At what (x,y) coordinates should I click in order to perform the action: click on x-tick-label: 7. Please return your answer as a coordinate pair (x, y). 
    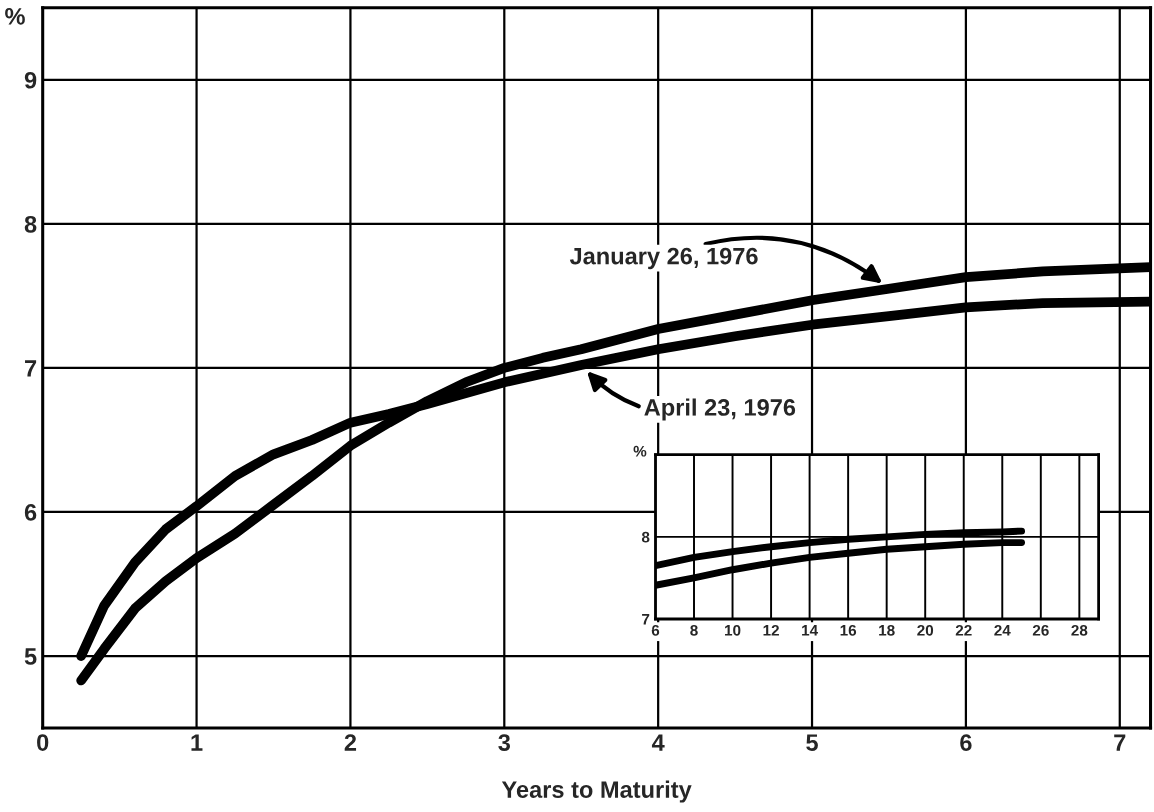
    Looking at the image, I should click on (1120, 742).